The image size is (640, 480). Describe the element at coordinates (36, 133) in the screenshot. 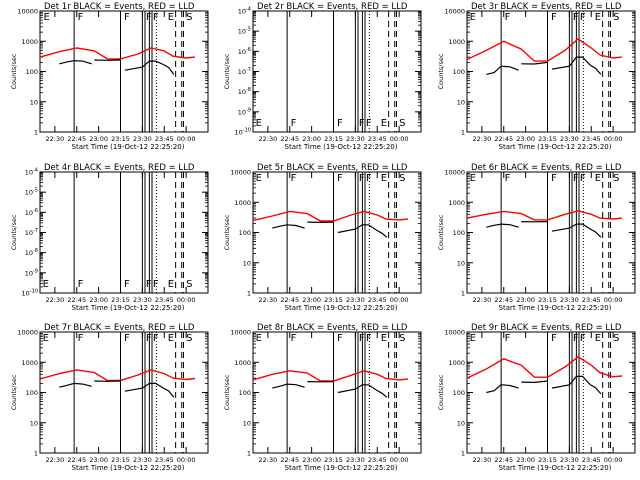

I see `y-tick-label: 1` at that location.